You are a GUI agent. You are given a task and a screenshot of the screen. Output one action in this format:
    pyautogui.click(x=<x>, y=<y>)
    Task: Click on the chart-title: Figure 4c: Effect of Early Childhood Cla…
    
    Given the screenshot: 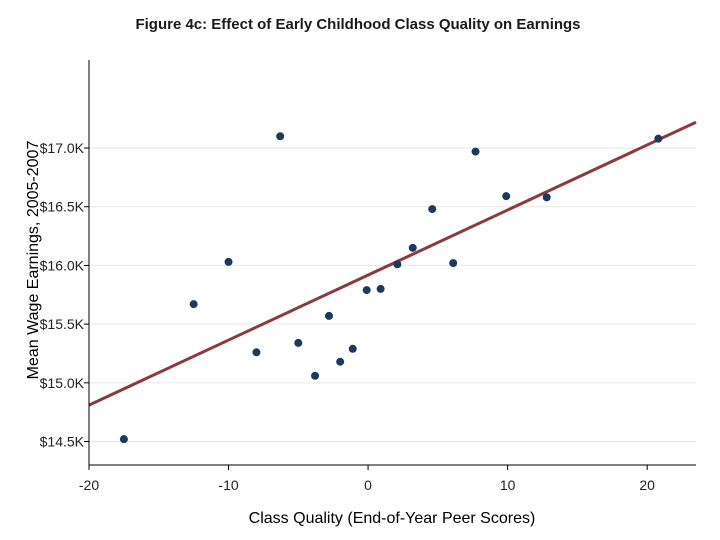 What is the action you would take?
    pyautogui.click(x=357, y=24)
    